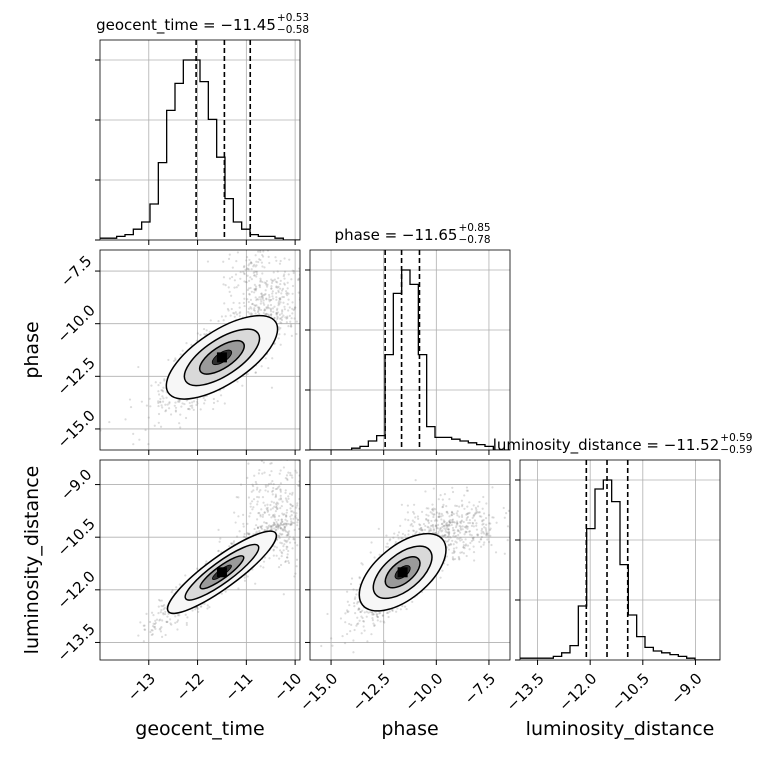 The width and height of the screenshot is (760, 760). I want to click on title-text: geocent_time = −11.45, so click(186, 25).